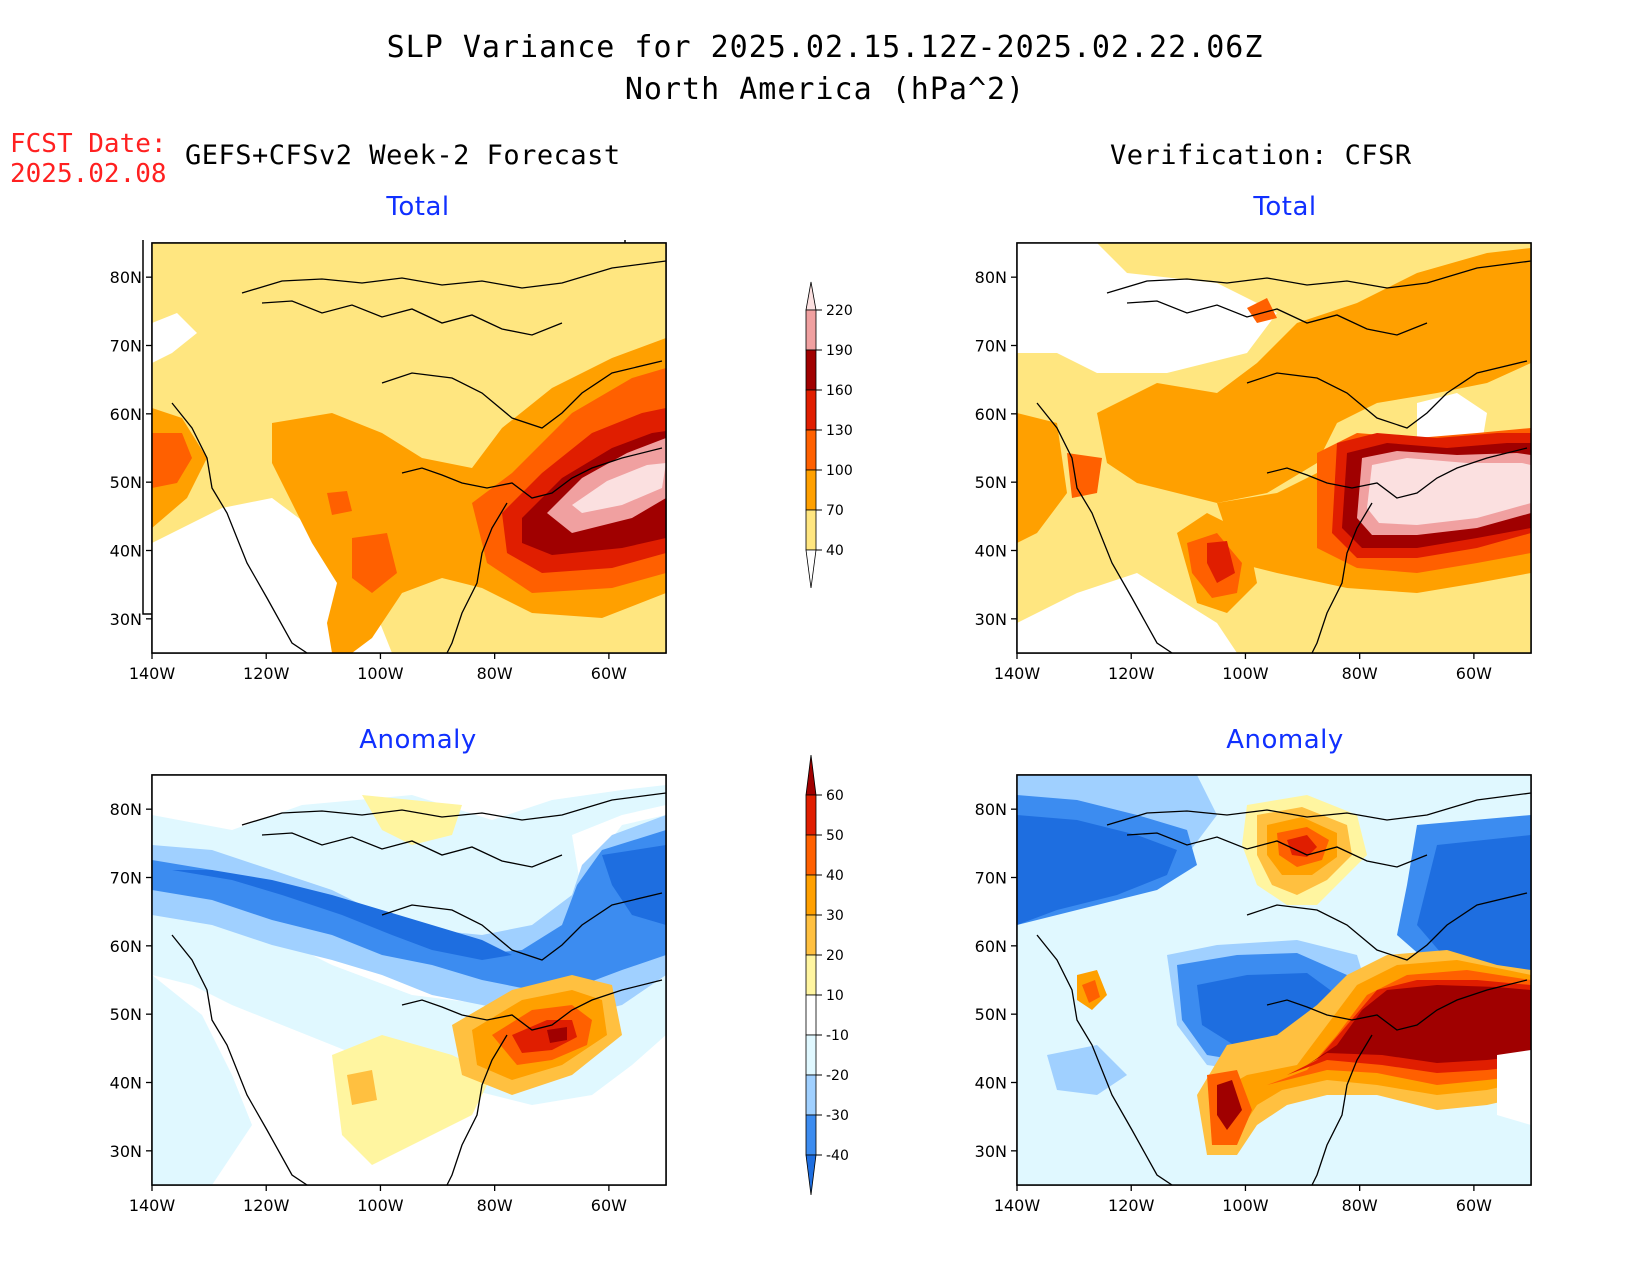 This screenshot has width=1650, height=1275. I want to click on subtitle: North America (hPa^2), so click(825, 89).